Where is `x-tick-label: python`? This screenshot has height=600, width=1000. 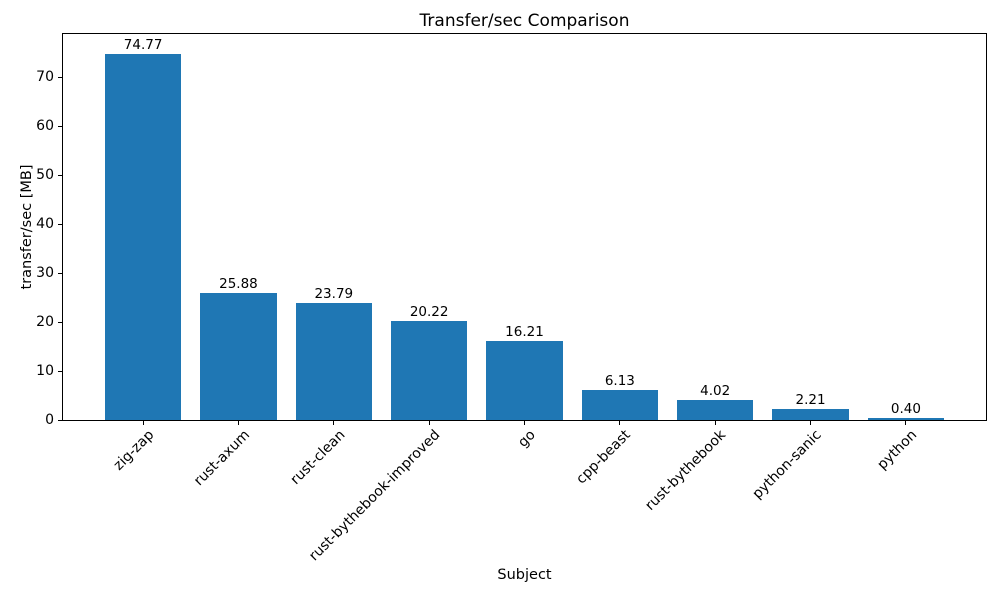
x-tick-label: python is located at coordinates (897, 450).